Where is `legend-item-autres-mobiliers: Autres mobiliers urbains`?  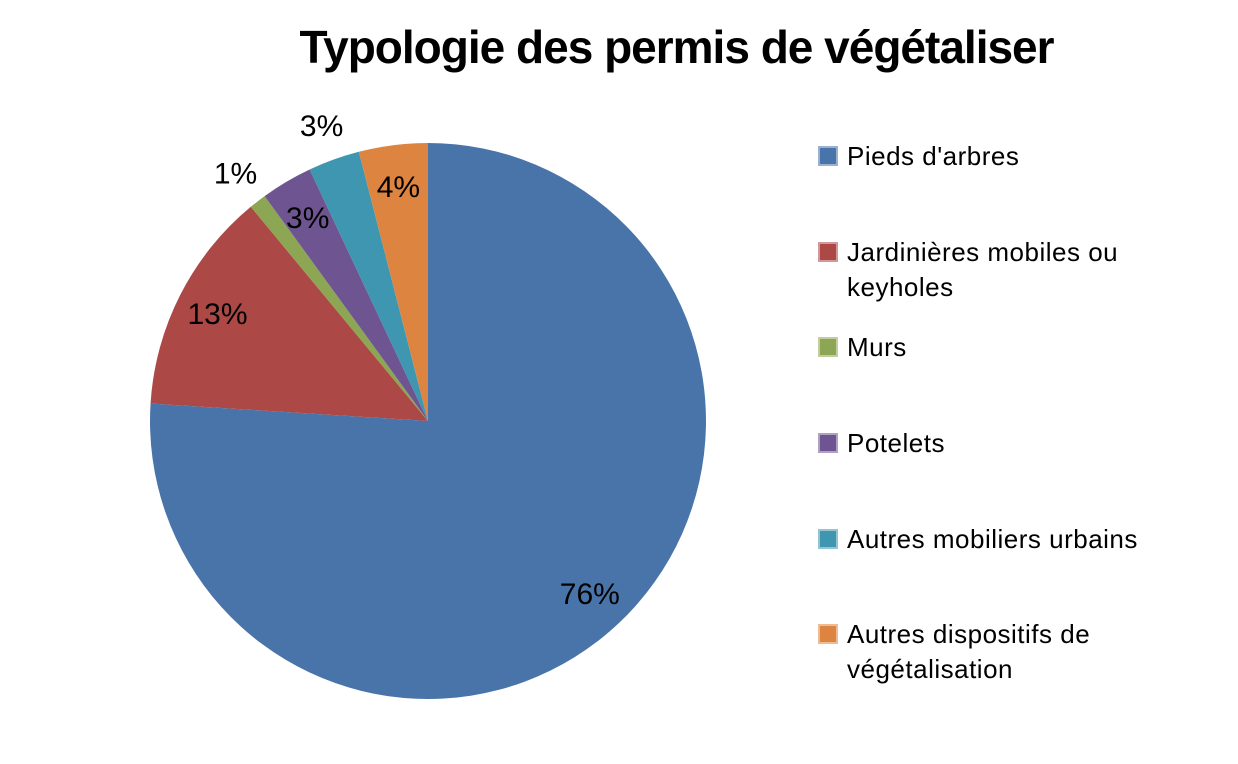
legend-item-autres-mobiliers: Autres mobiliers urbains is located at coordinates (1015, 557).